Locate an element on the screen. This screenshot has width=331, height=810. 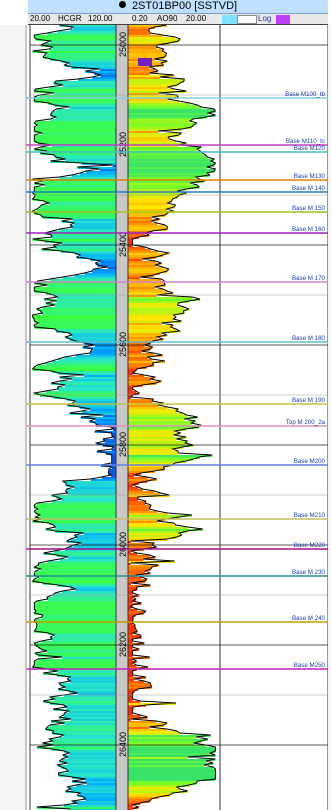
log-track-label: Log is located at coordinates (265, 18).